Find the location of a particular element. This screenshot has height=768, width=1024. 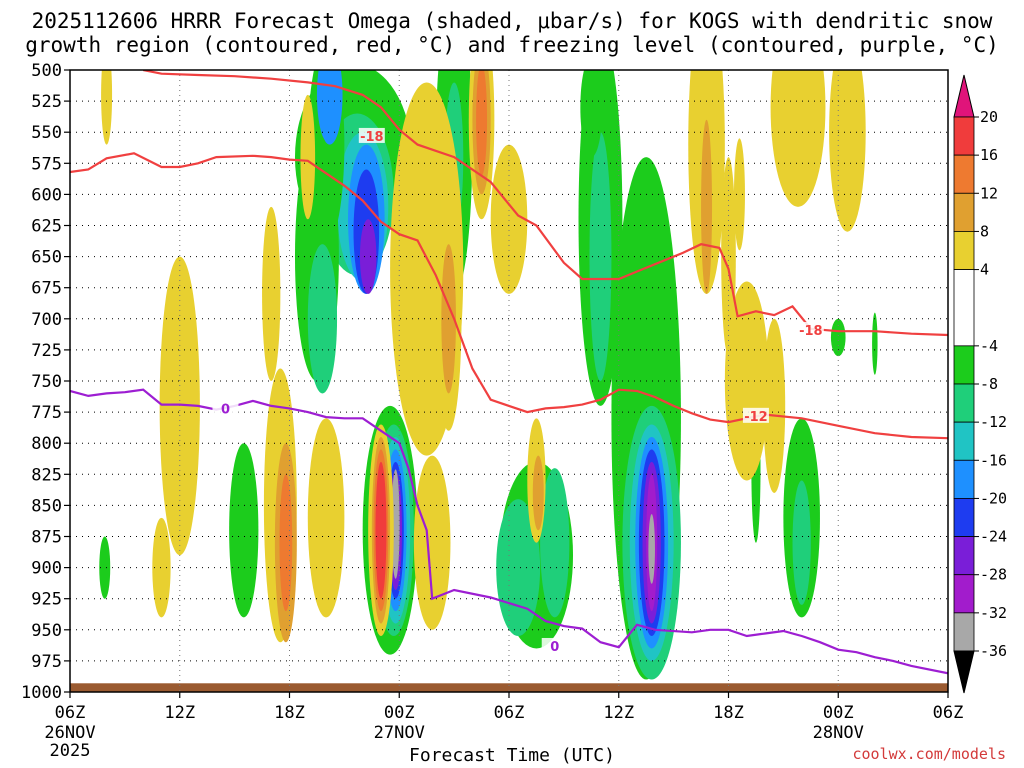

y-tick-label-775: 775 is located at coordinates (46, 413).